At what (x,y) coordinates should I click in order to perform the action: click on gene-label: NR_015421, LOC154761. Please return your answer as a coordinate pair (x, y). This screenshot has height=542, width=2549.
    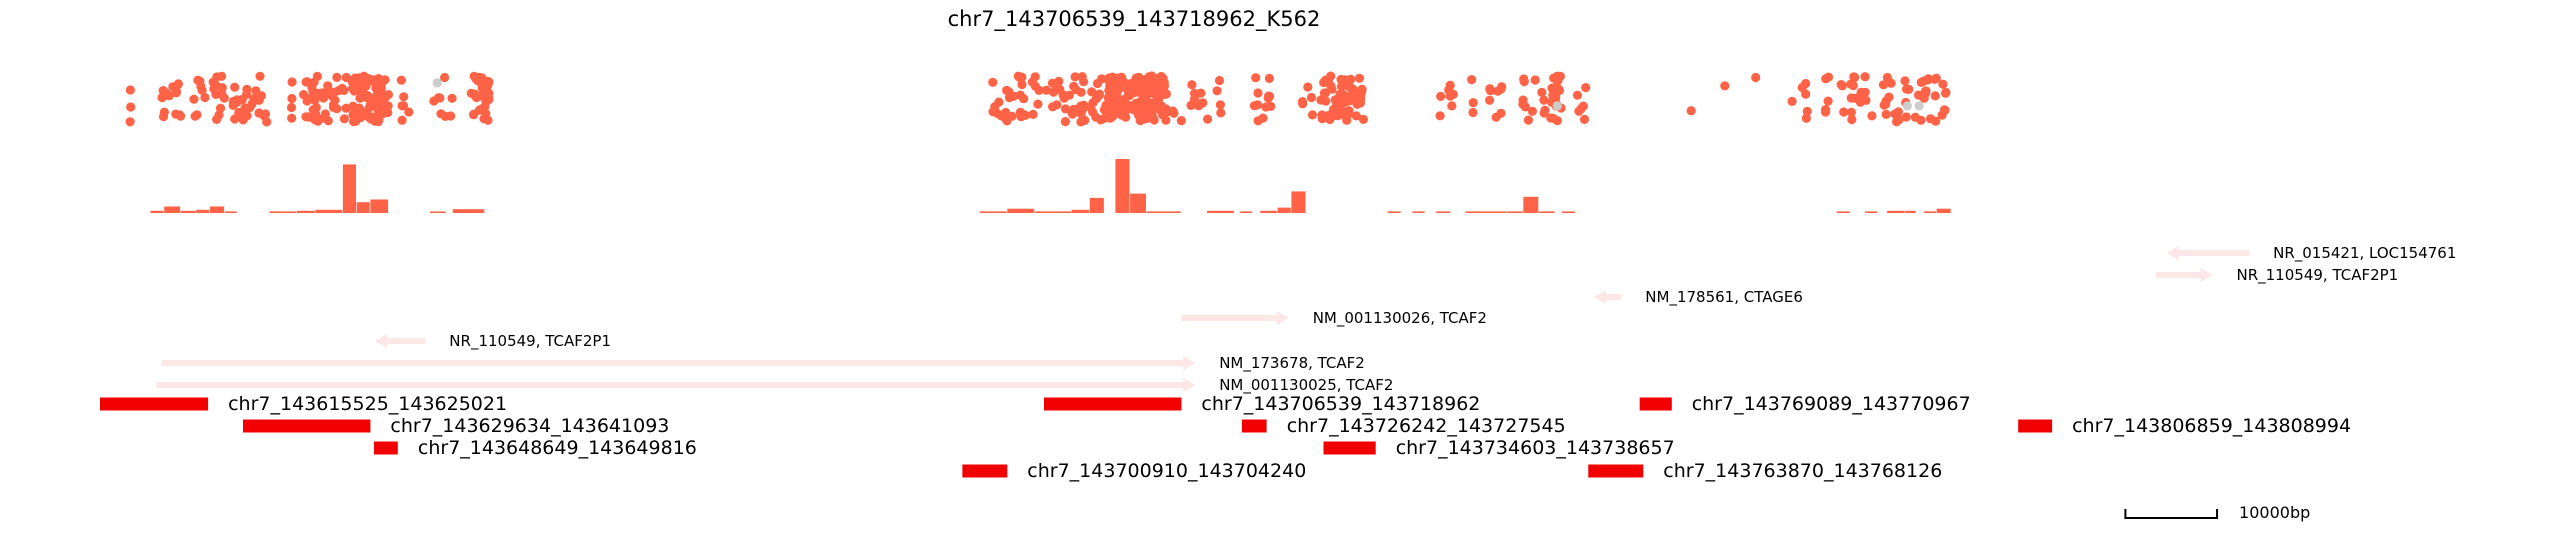
    Looking at the image, I should click on (2364, 253).